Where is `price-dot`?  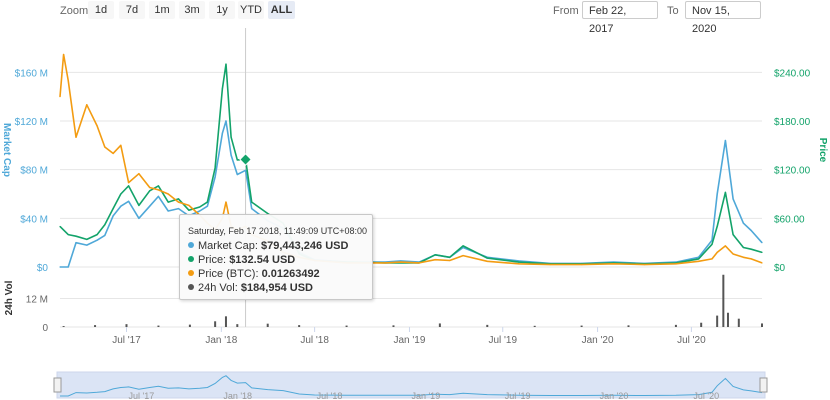 price-dot is located at coordinates (191, 259).